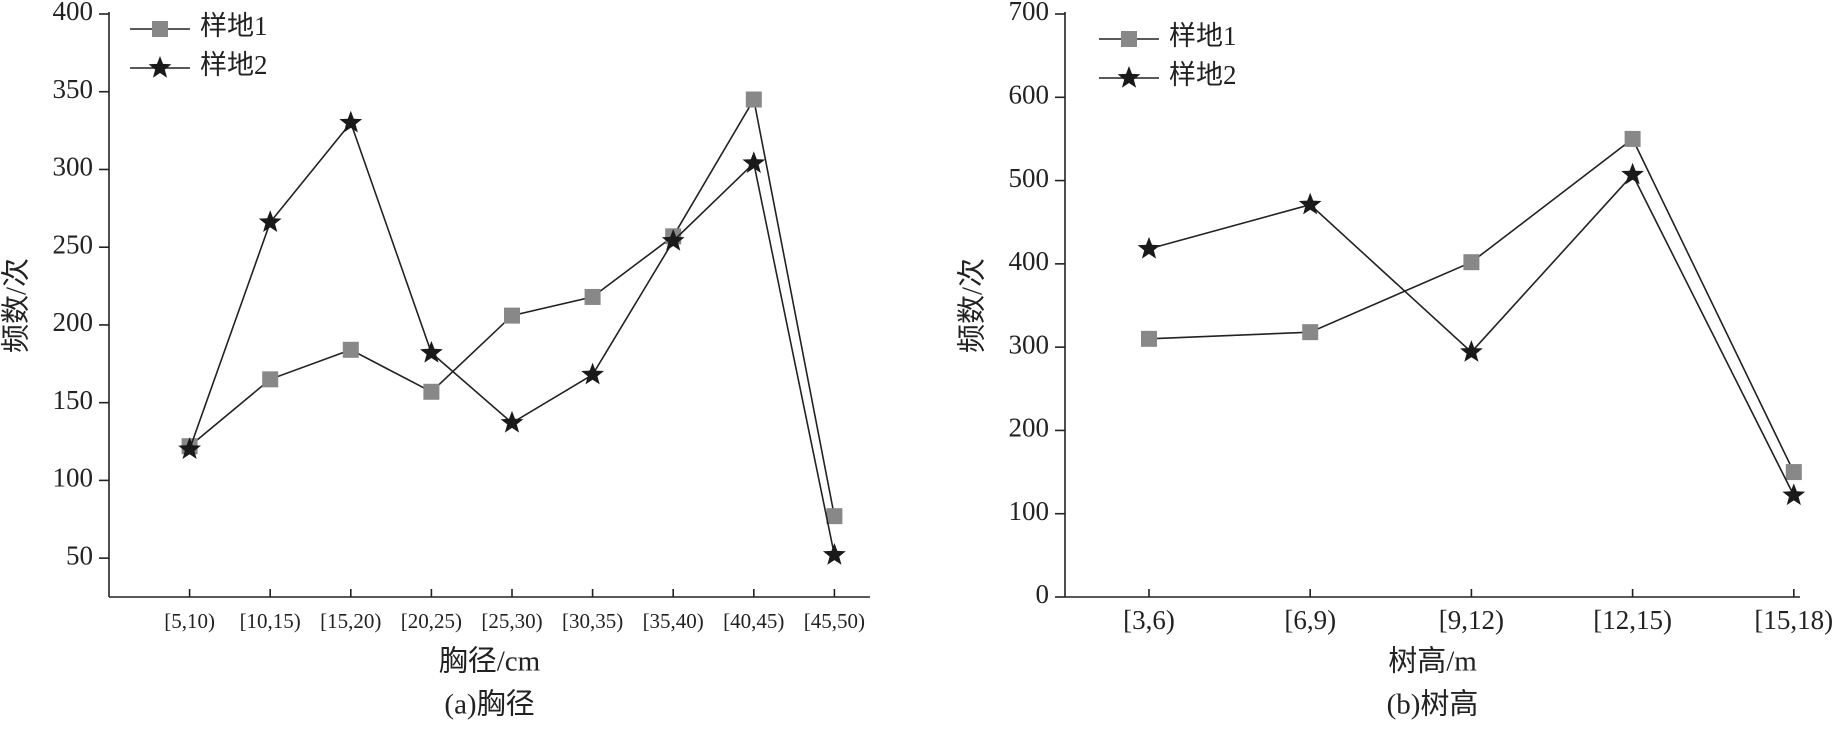  What do you see at coordinates (511, 621) in the screenshot?
I see `x-tick-label: [25,30)` at bounding box center [511, 621].